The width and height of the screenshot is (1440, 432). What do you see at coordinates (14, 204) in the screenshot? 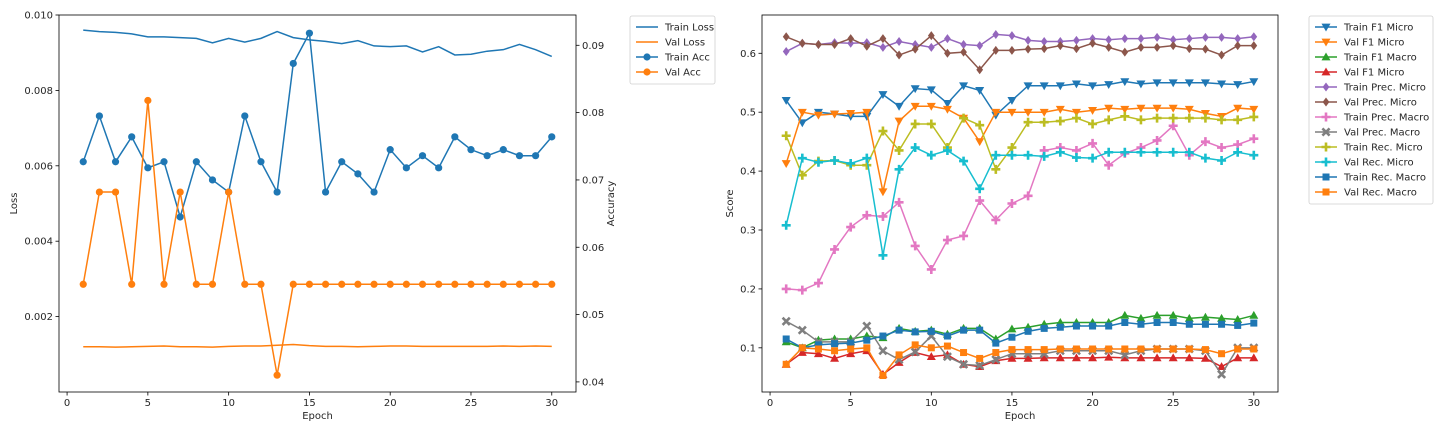
I see `y-axis-label: Loss` at bounding box center [14, 204].